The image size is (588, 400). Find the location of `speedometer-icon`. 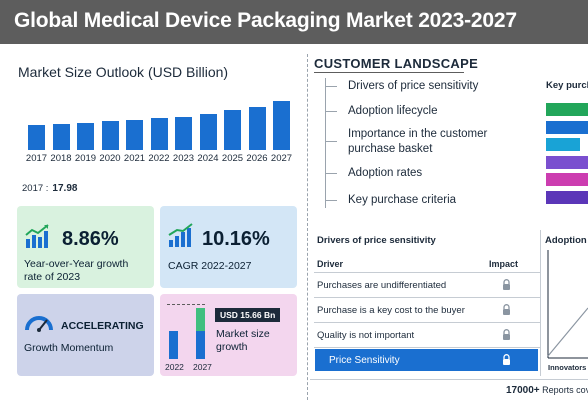

speedometer-icon is located at coordinates (39, 324).